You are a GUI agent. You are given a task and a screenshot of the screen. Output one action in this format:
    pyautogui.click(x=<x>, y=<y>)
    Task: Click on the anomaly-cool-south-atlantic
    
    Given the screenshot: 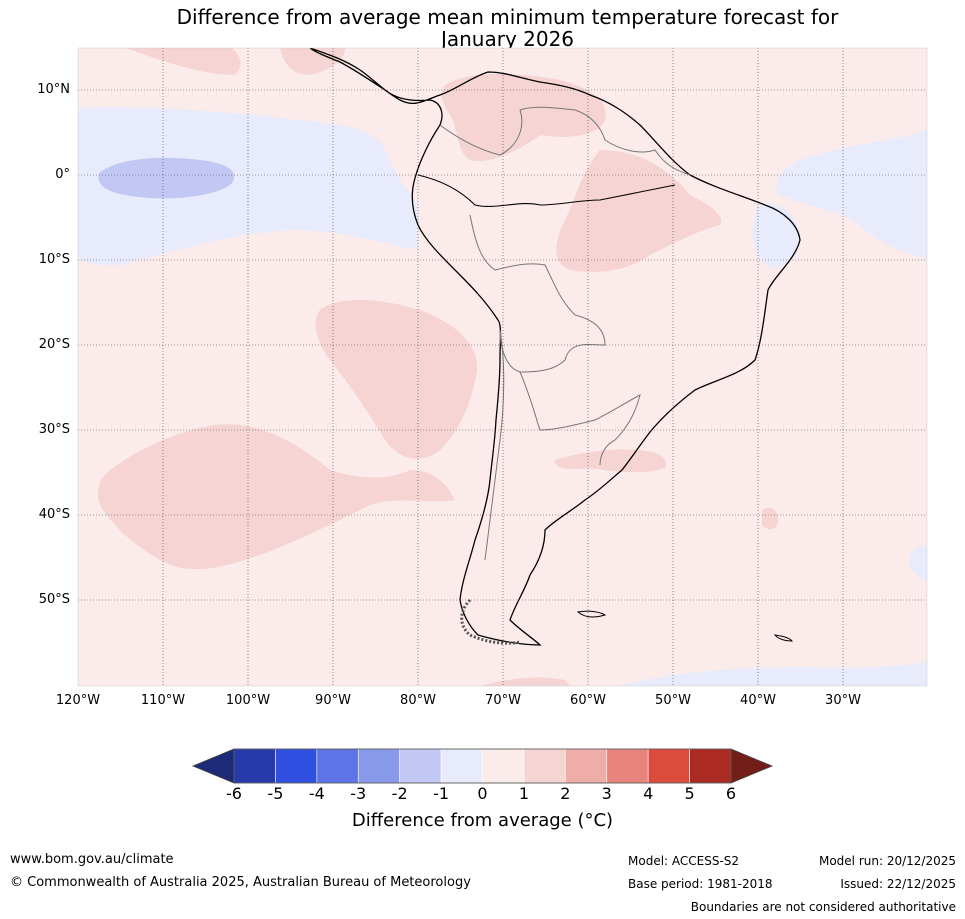 What is the action you would take?
    pyautogui.click(x=917, y=563)
    